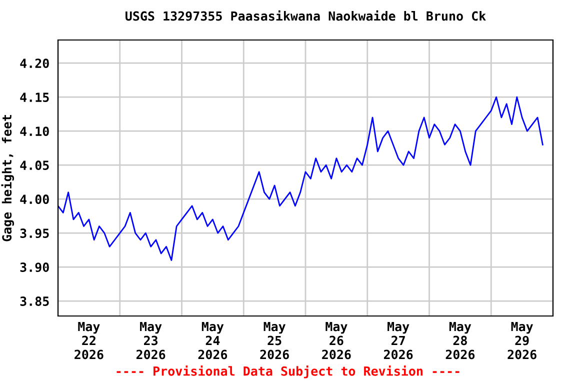  Describe the element at coordinates (34, 165) in the screenshot. I see `y-tick-label: 4.05` at that location.